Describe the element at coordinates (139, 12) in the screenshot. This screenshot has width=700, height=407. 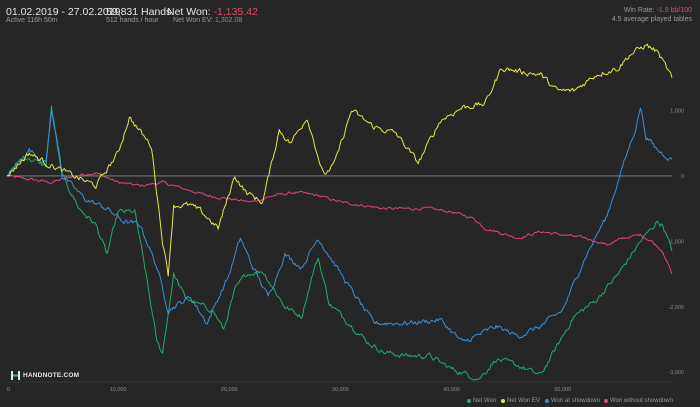
I see `hands-count: 59,831 Hands` at that location.